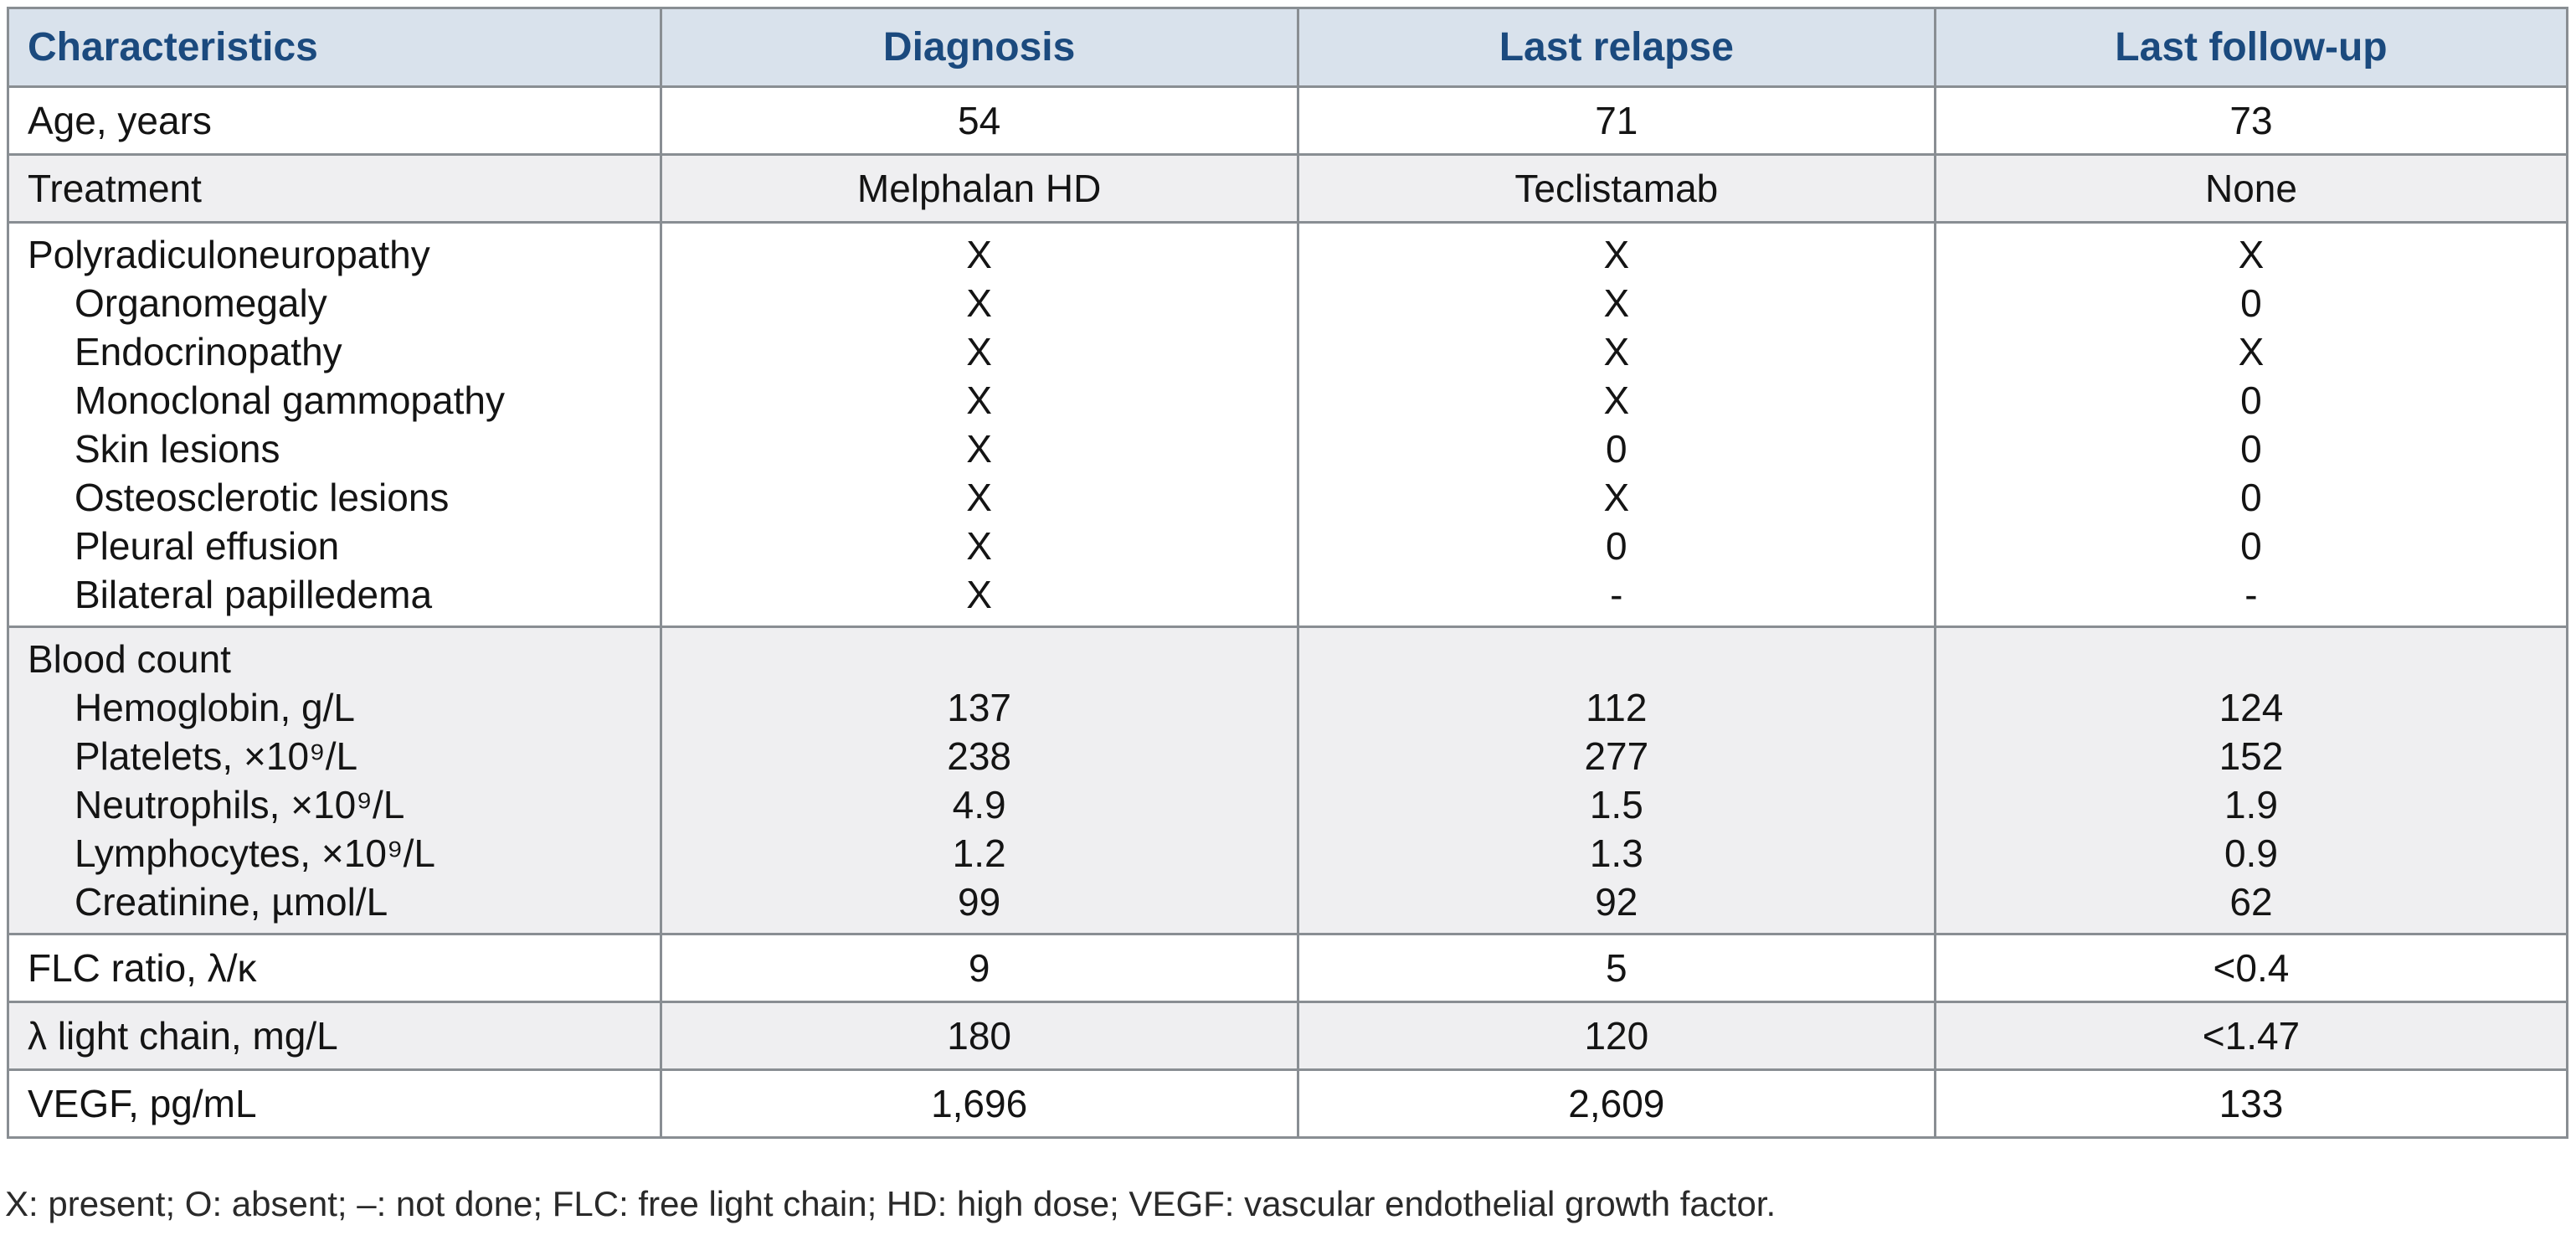  I want to click on row-label: Pleural effusion, so click(208, 546).